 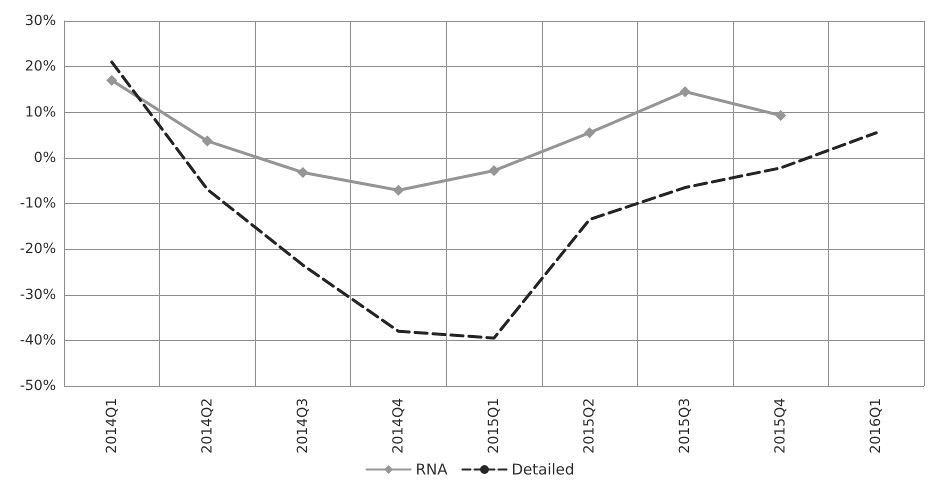 What do you see at coordinates (590, 426) in the screenshot?
I see `x-tick-label: 2015Q2` at bounding box center [590, 426].